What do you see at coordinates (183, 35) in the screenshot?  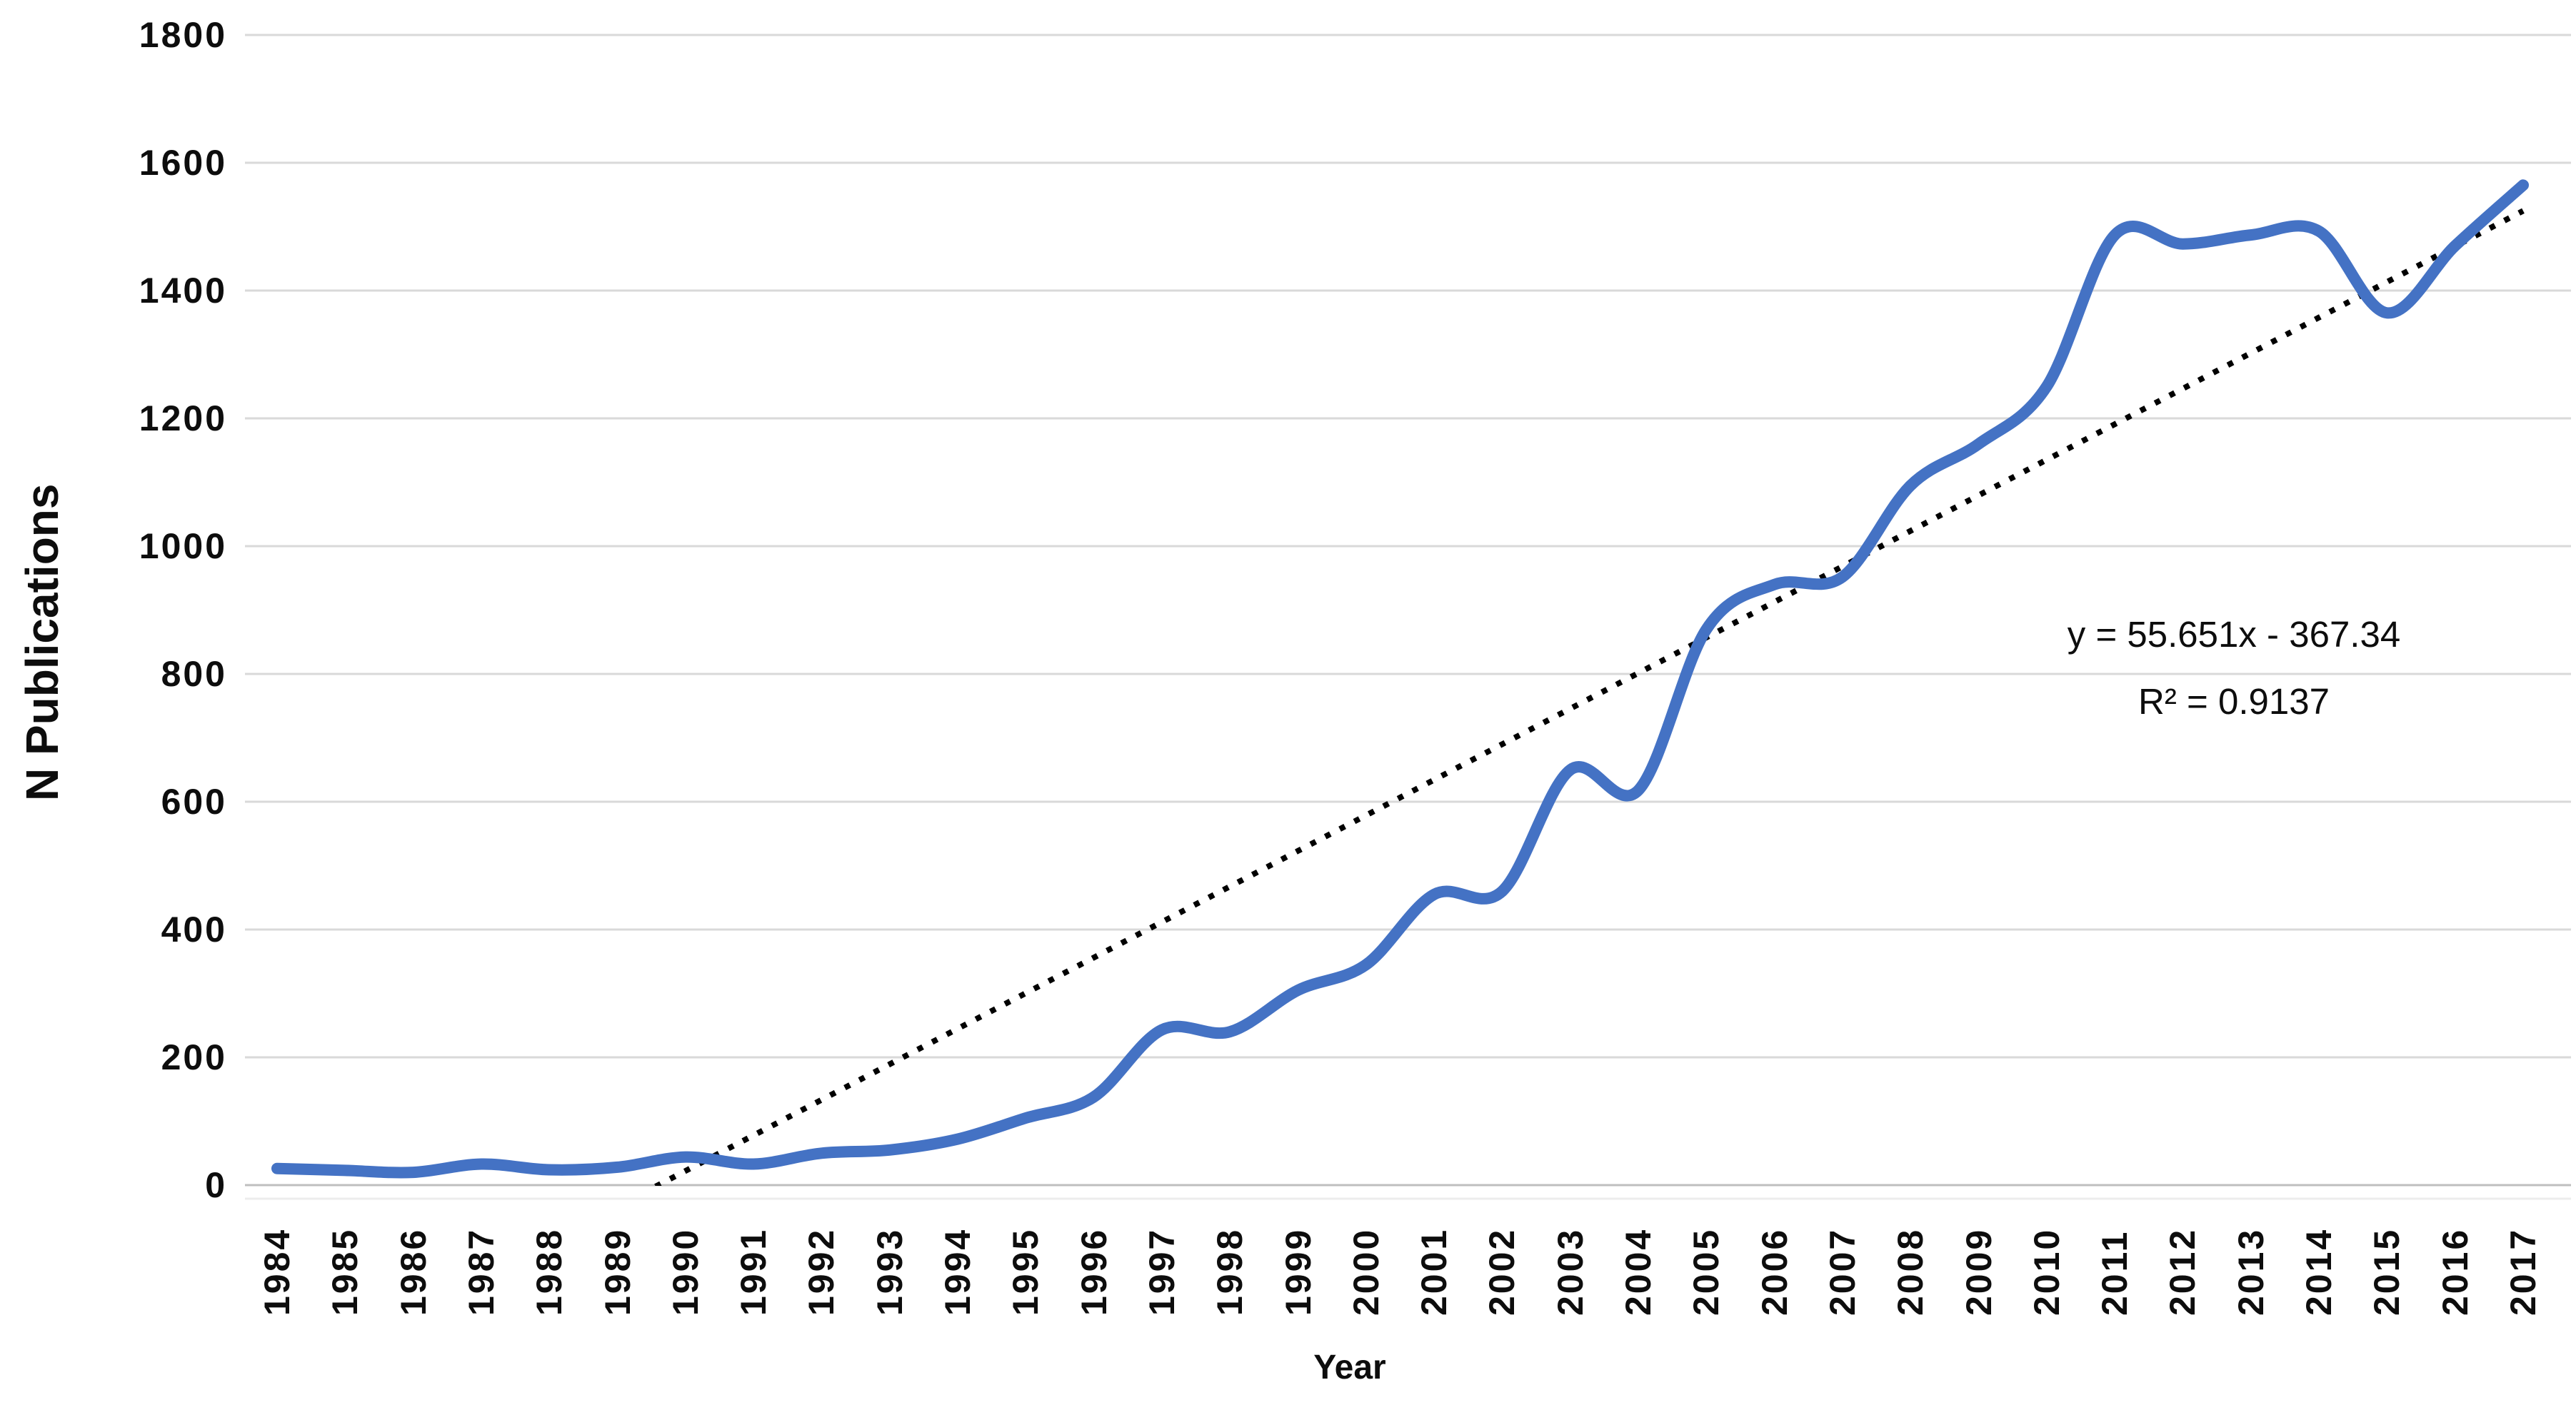 I see `y-tick-label: 1800` at bounding box center [183, 35].